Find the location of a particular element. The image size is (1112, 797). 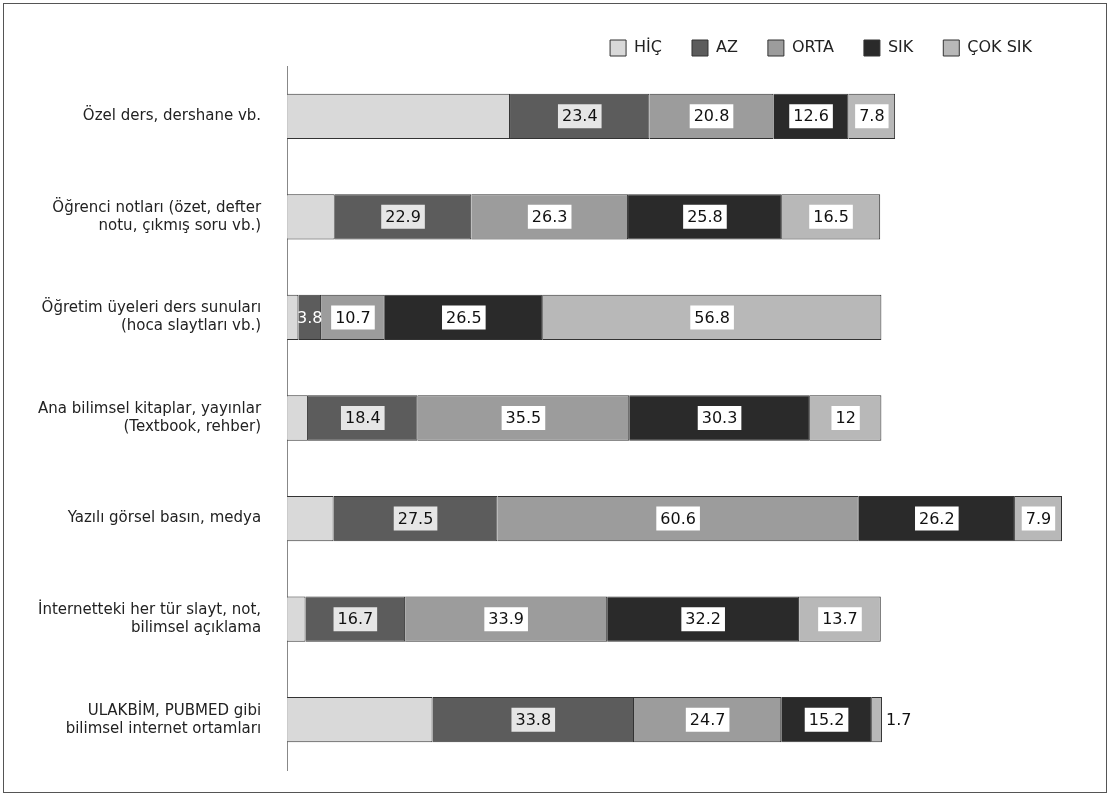

data-label: 3.8 is located at coordinates (310, 317).